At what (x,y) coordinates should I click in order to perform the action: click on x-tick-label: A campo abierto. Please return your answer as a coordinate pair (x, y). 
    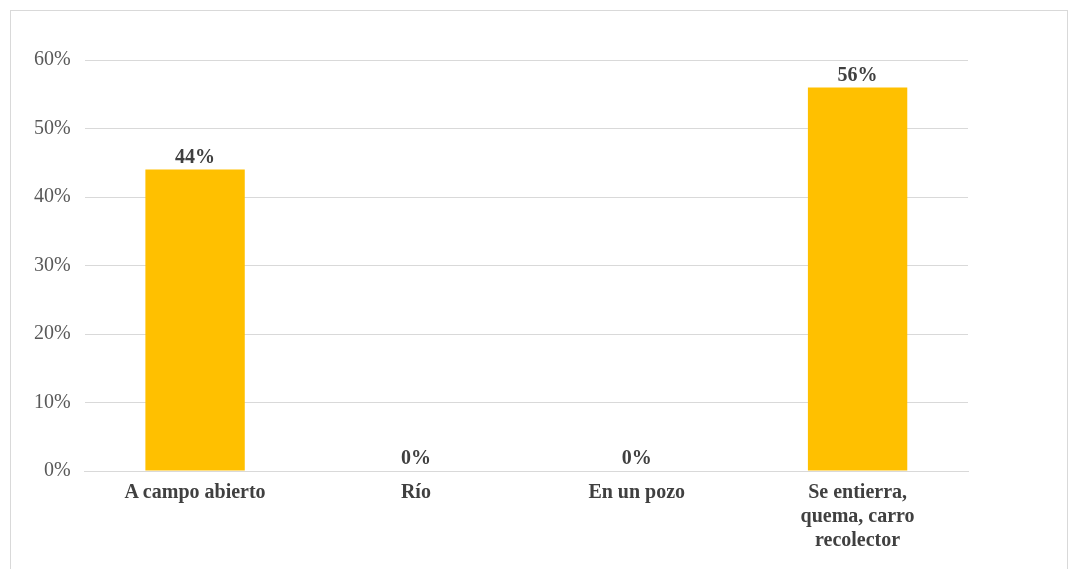
    Looking at the image, I should click on (195, 492).